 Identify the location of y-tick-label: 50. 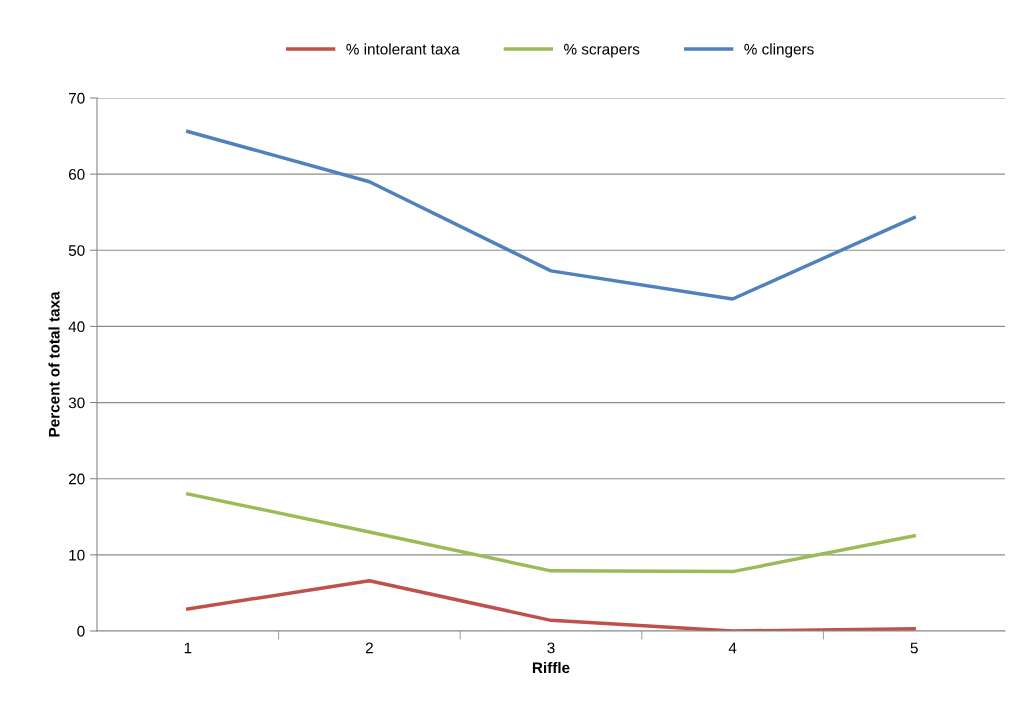
(76, 250).